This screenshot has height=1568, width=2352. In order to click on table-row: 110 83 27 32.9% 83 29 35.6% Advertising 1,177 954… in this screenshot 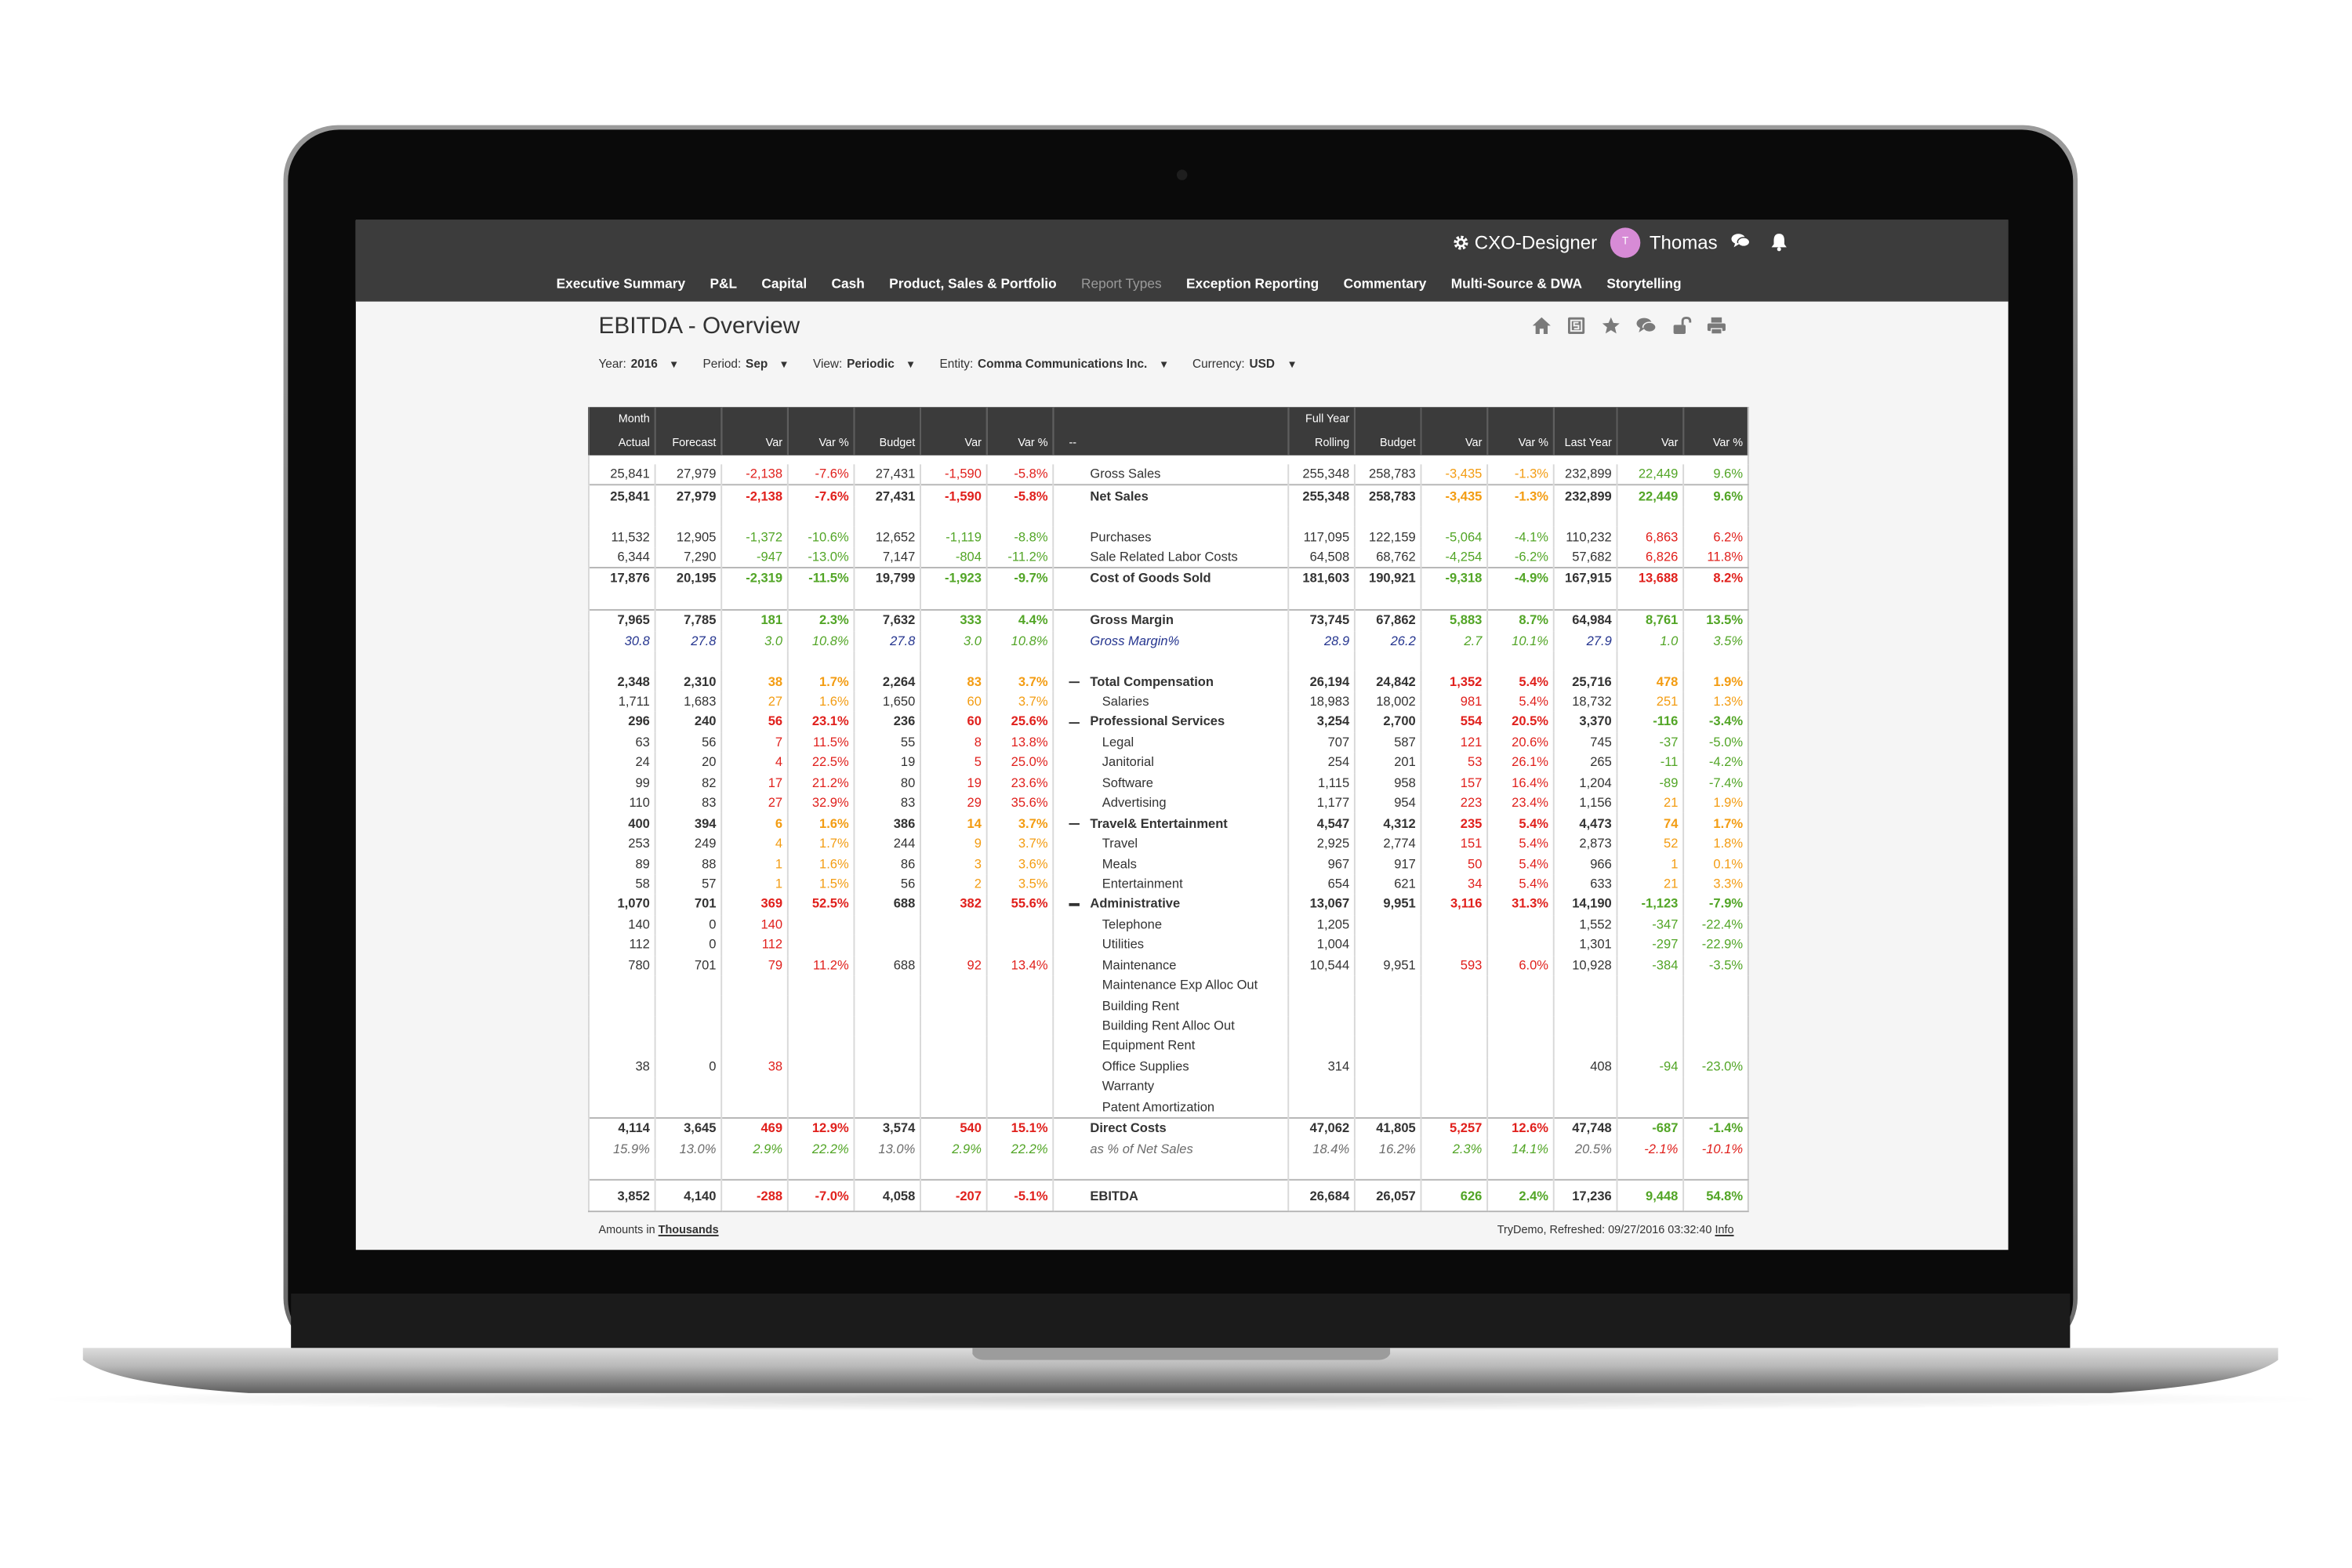, I will do `click(1168, 803)`.